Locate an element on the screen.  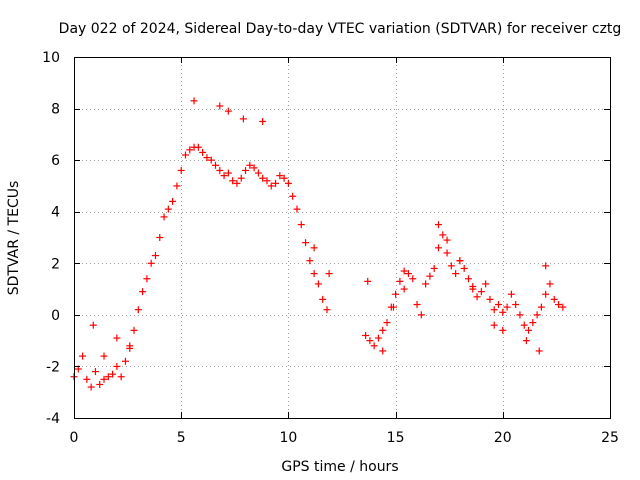
y-tick-label: 0 is located at coordinates (55, 316).